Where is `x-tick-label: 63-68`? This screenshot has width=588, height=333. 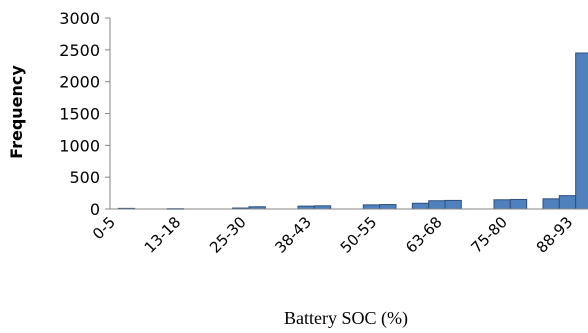
x-tick-label: 63-68 is located at coordinates (424, 235).